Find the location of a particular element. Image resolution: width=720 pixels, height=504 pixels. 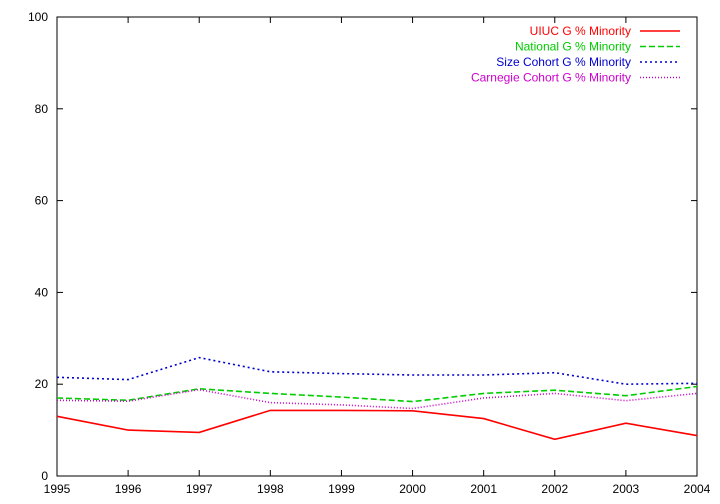

legend-label: Size Cohort G % Minority is located at coordinates (563, 62).